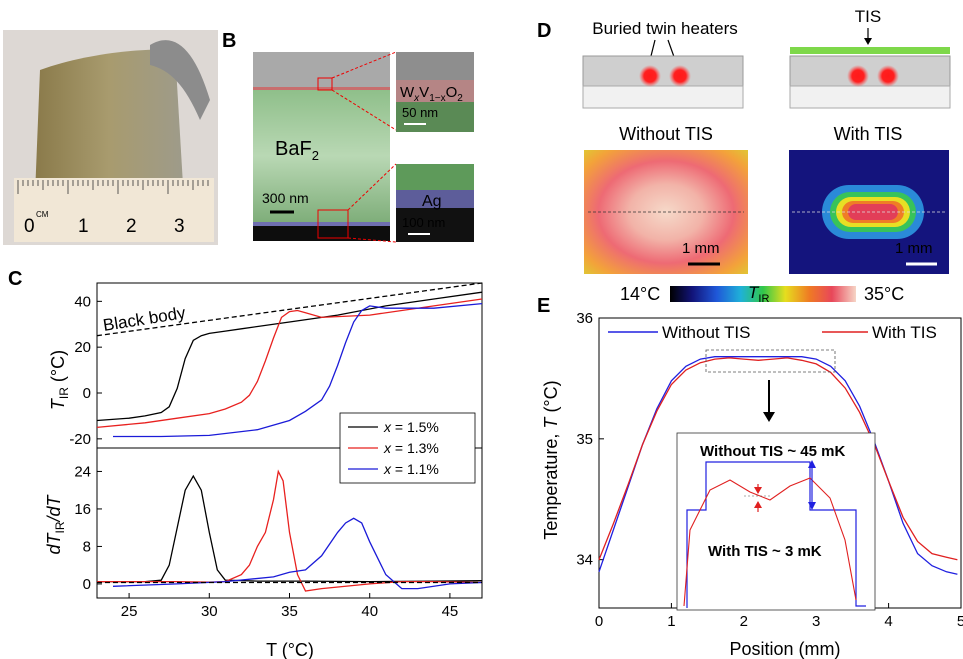 This screenshot has height=659, width=963. What do you see at coordinates (868, 16) in the screenshot?
I see `tis-label: TIS` at bounding box center [868, 16].